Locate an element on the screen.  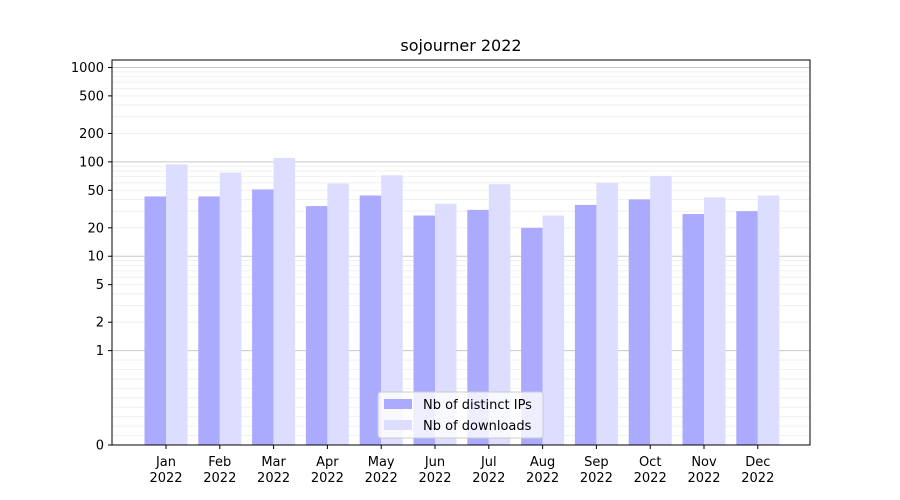
legend: Nb of distinct IPs Nb of downloads is located at coordinates (460, 415).